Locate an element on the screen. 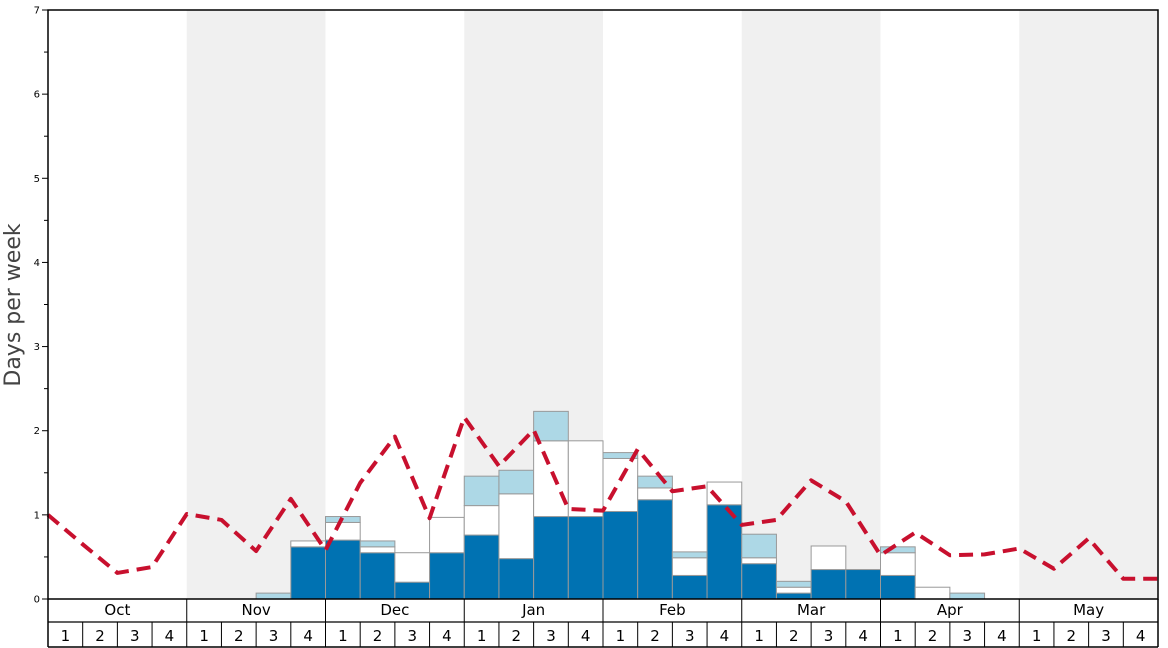 This screenshot has height=648, width=1168. y-tick-label: 1 is located at coordinates (37, 515).